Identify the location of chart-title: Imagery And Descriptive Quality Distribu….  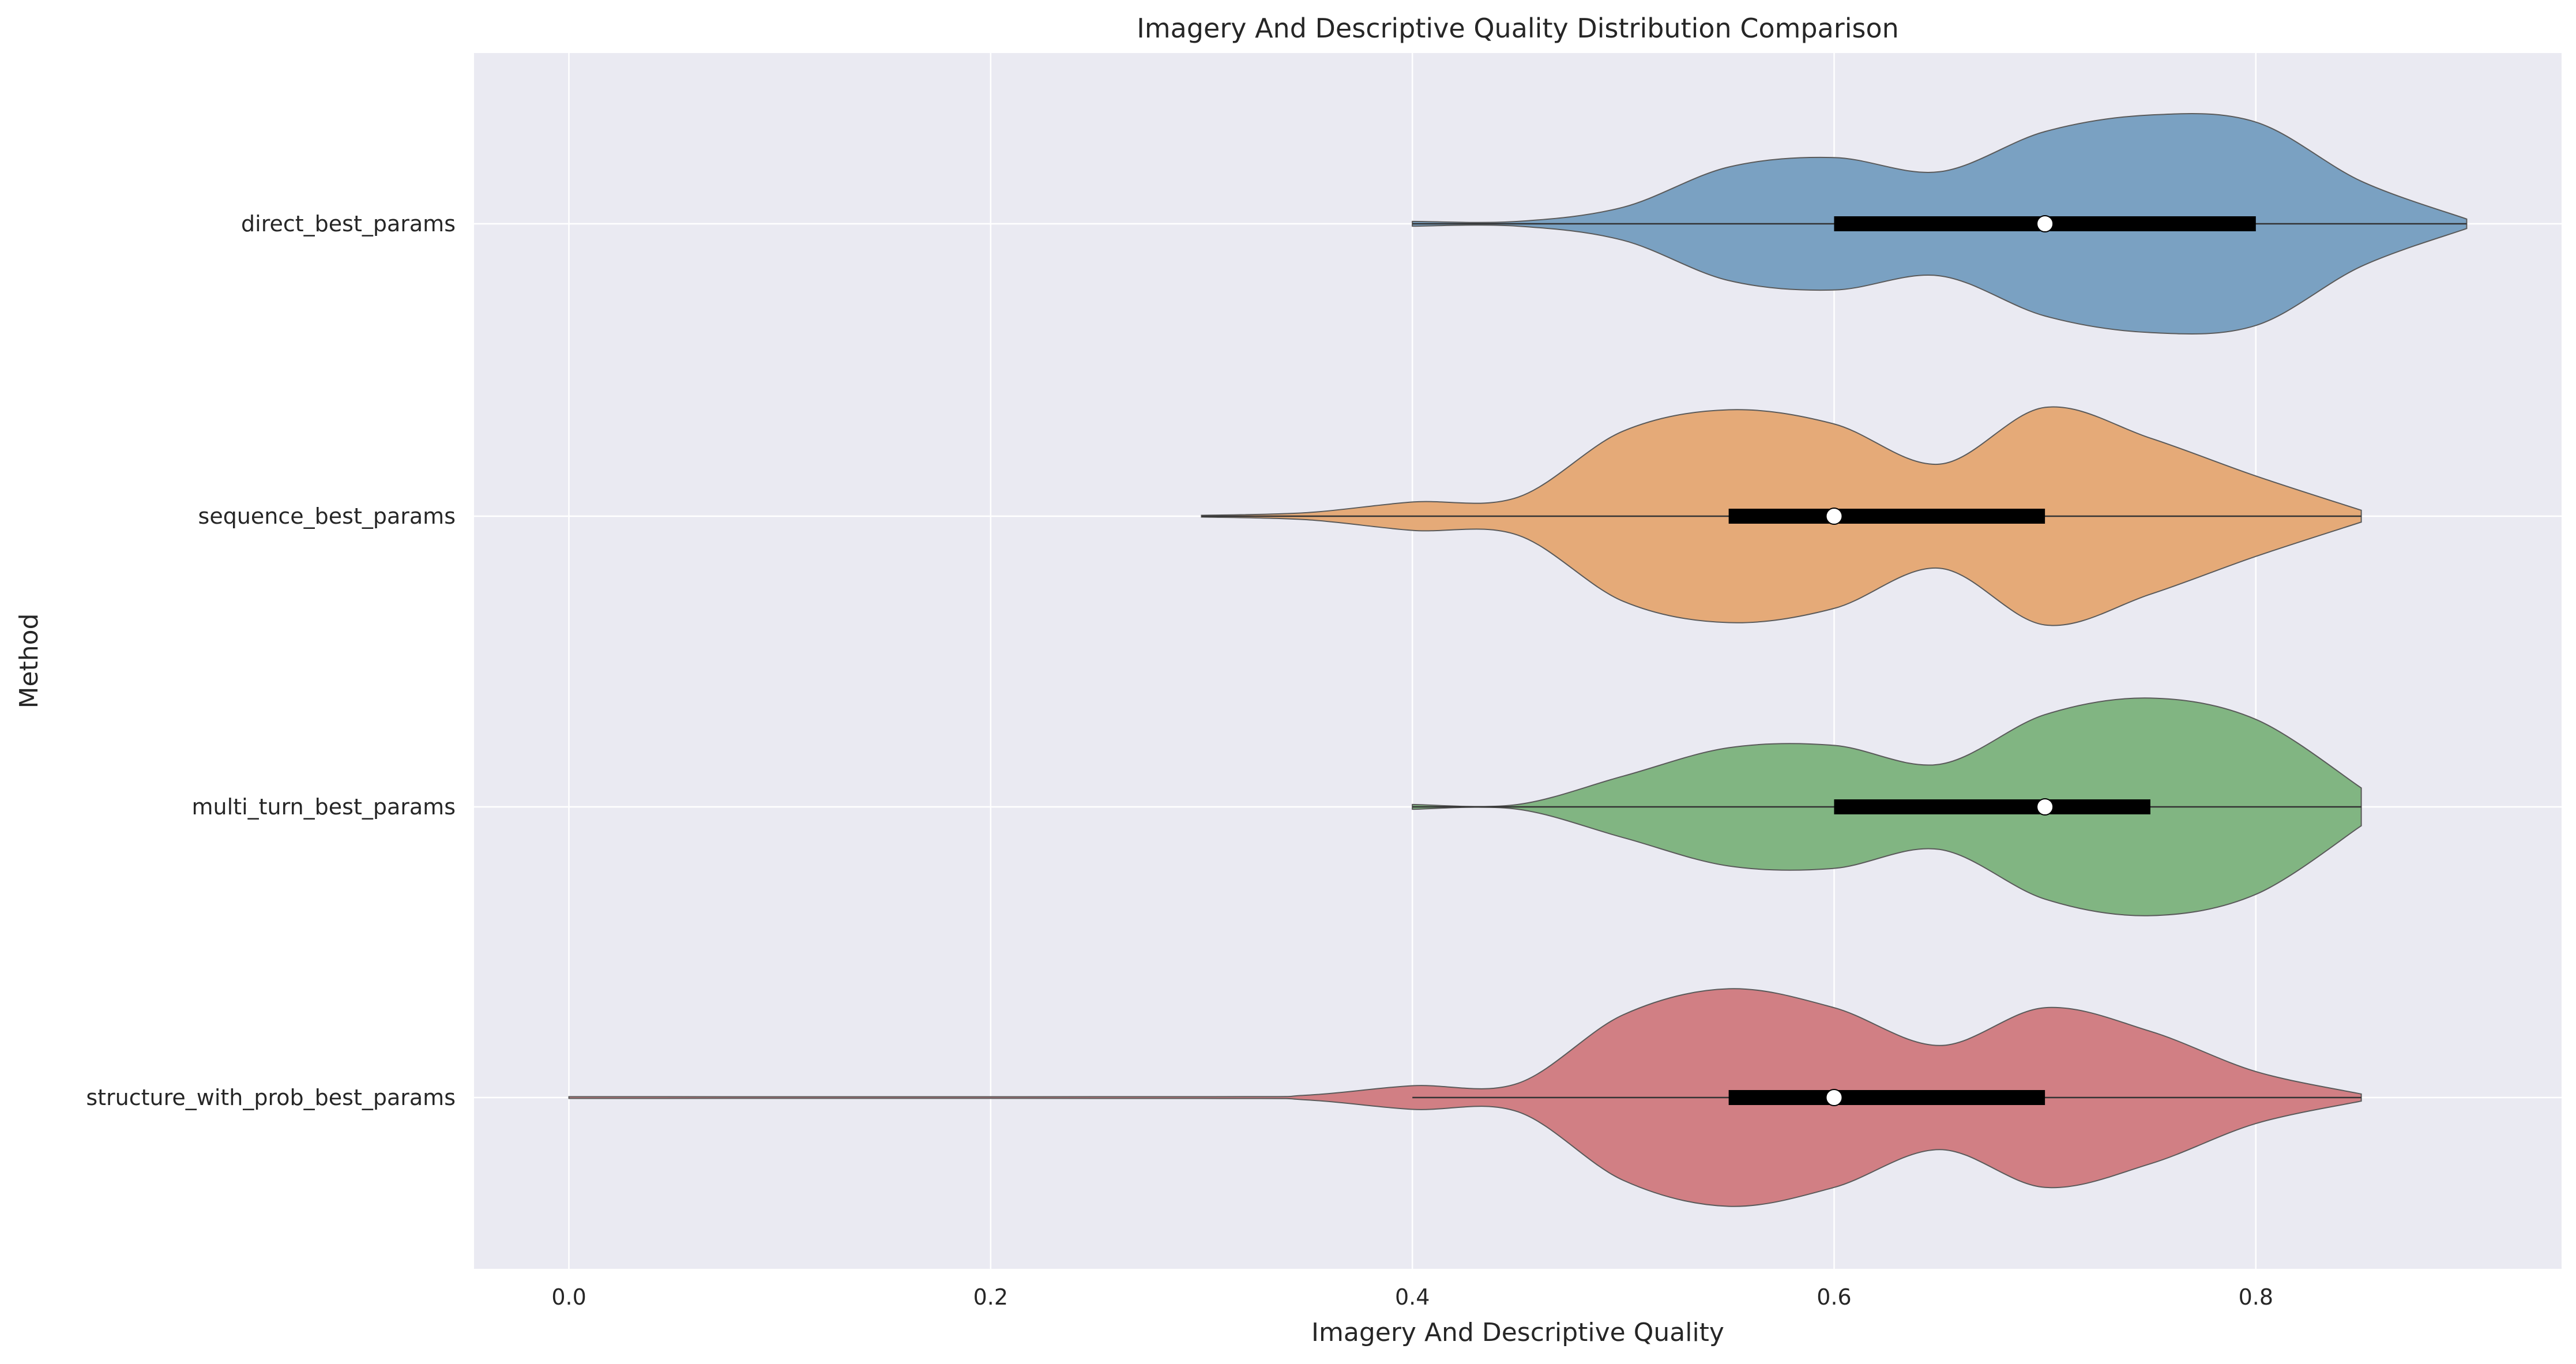
(1518, 28).